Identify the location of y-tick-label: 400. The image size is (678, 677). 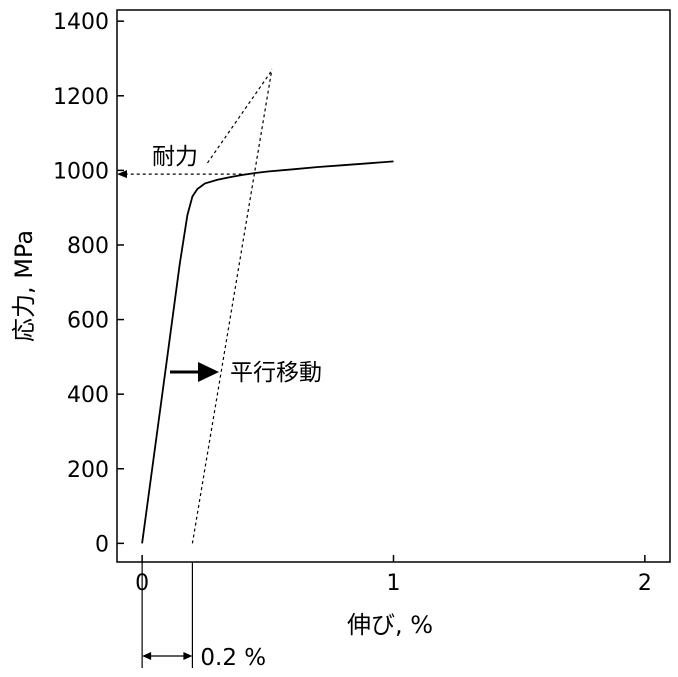
(88, 395).